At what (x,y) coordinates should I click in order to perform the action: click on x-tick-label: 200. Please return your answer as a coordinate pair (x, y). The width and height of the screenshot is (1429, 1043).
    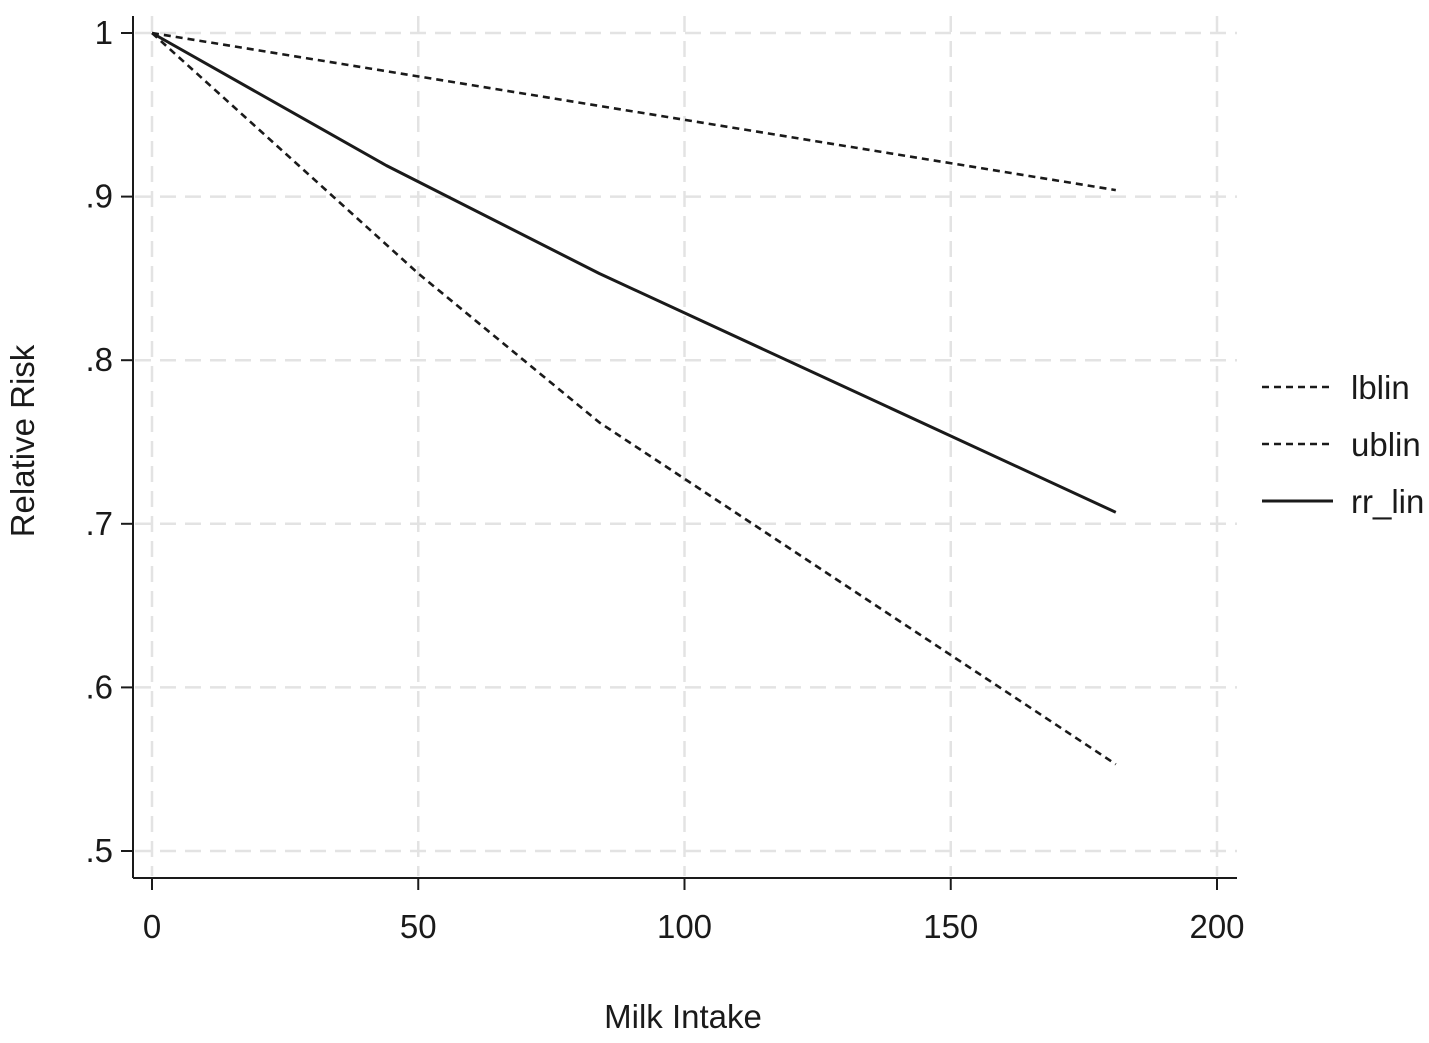
    Looking at the image, I should click on (1216, 926).